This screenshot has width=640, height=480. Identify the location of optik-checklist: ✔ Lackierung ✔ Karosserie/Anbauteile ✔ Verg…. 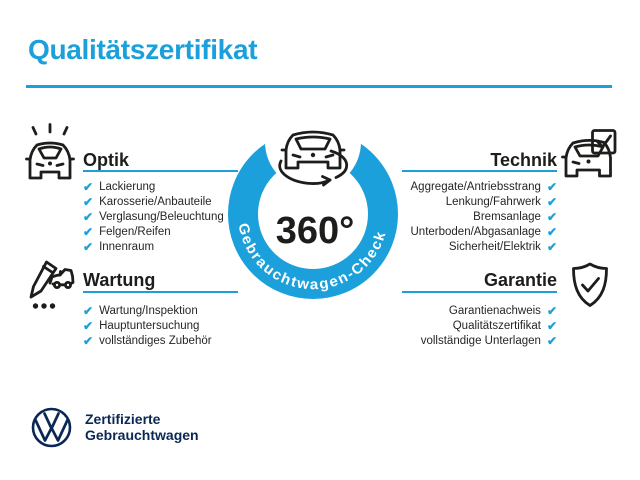
(153, 217).